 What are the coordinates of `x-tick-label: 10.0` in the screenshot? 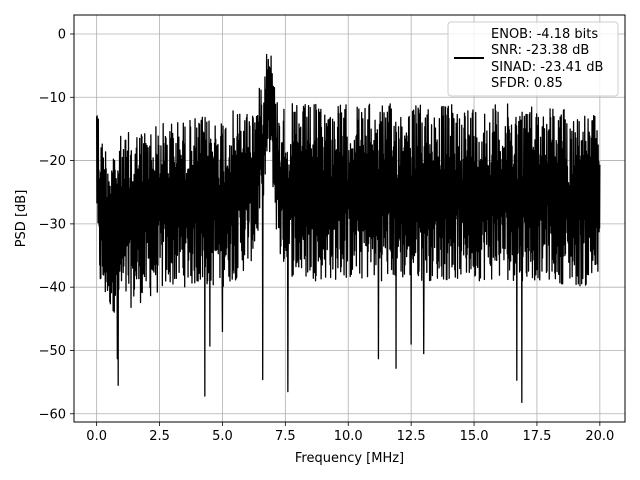 It's located at (348, 436).